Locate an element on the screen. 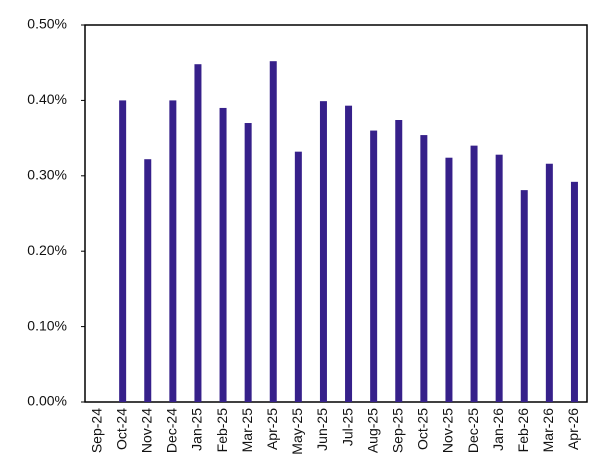 This screenshot has width=590, height=473. y-tick-label: 0.40% is located at coordinates (47, 99).